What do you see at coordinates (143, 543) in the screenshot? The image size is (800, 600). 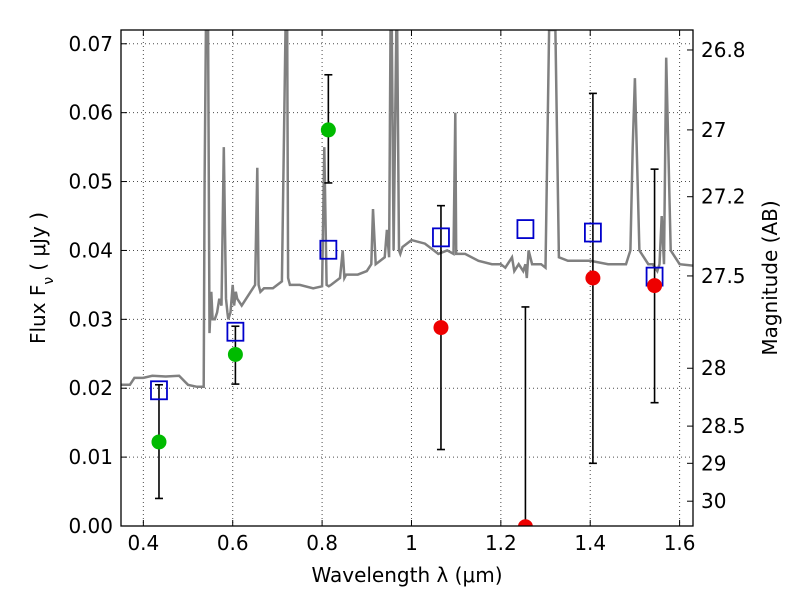 I see `x-tick-label: 0.4` at bounding box center [143, 543].